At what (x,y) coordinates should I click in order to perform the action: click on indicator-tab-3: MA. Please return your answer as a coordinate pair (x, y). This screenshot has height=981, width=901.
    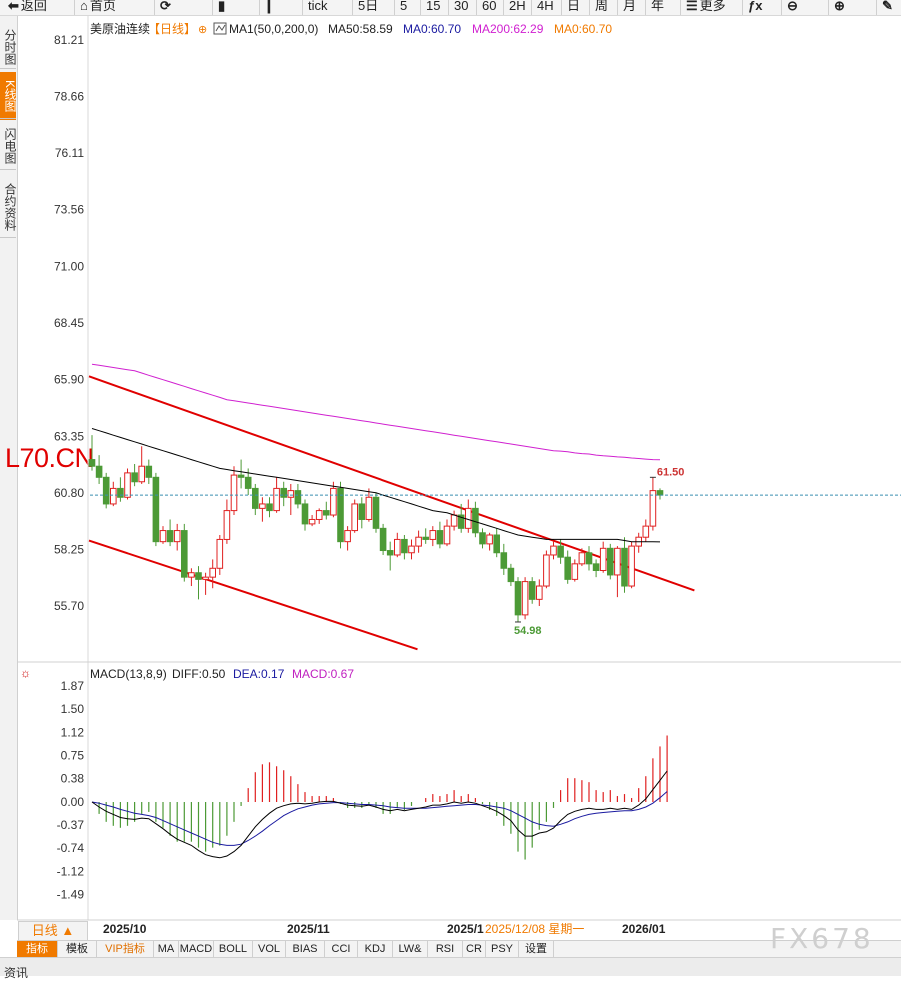
    Looking at the image, I should click on (166, 949).